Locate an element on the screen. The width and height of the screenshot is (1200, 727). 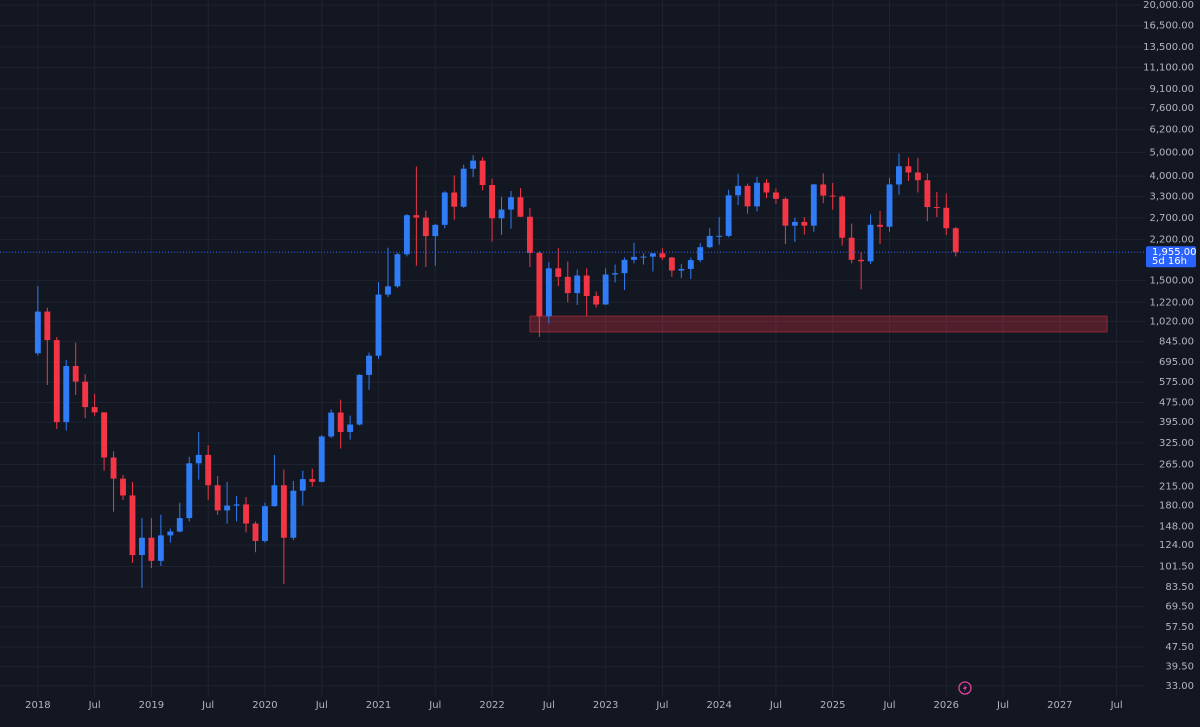
x-tick-label: 2024 is located at coordinates (718, 705).